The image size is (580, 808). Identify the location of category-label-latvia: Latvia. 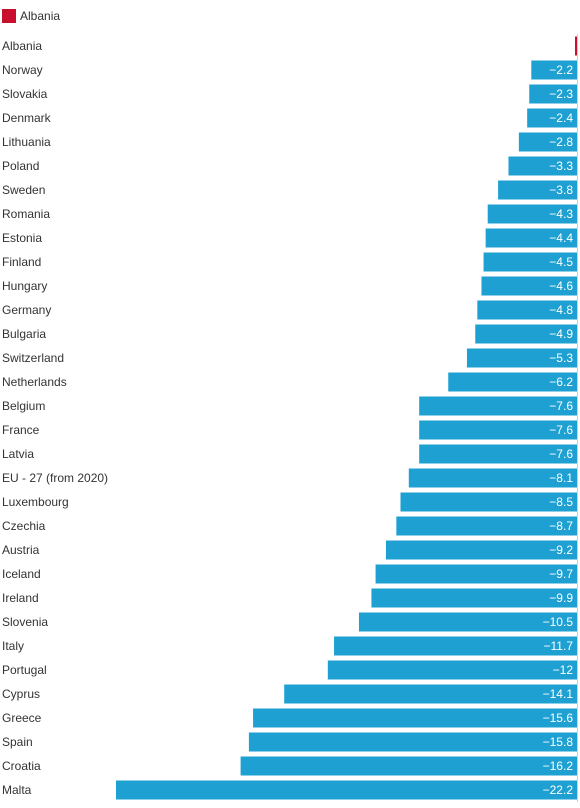
(18, 454).